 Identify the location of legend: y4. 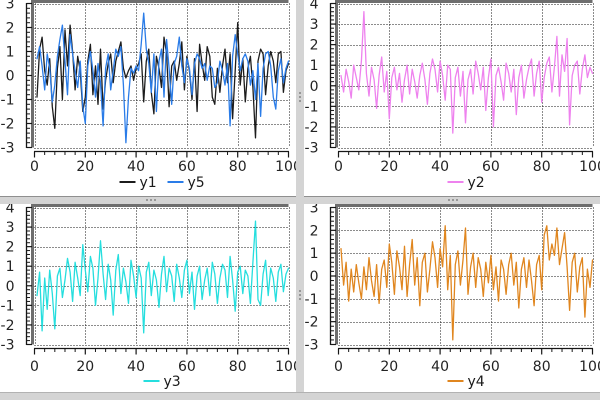
(466, 382).